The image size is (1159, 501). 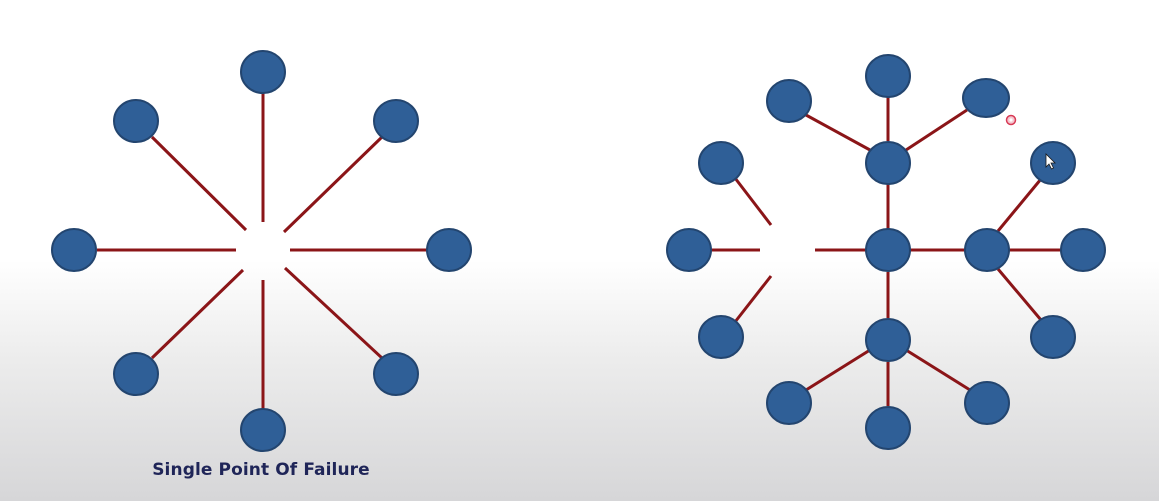 I want to click on tree-node-left-lower, so click(x=721, y=337).